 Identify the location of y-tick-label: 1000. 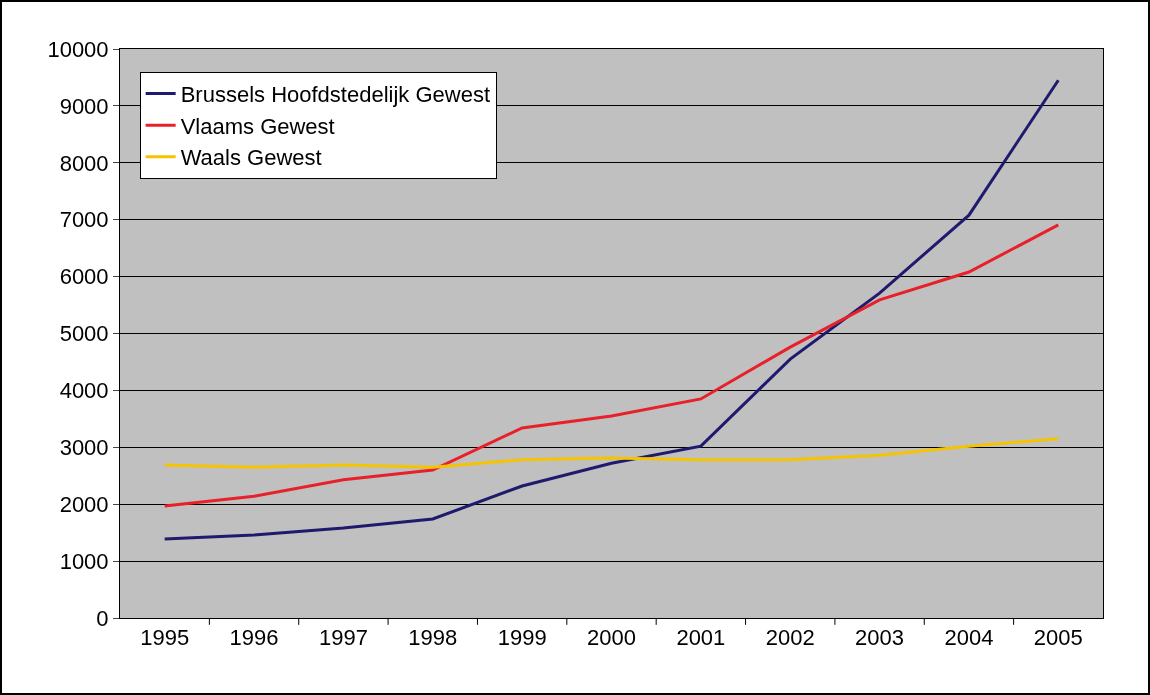
(84, 561).